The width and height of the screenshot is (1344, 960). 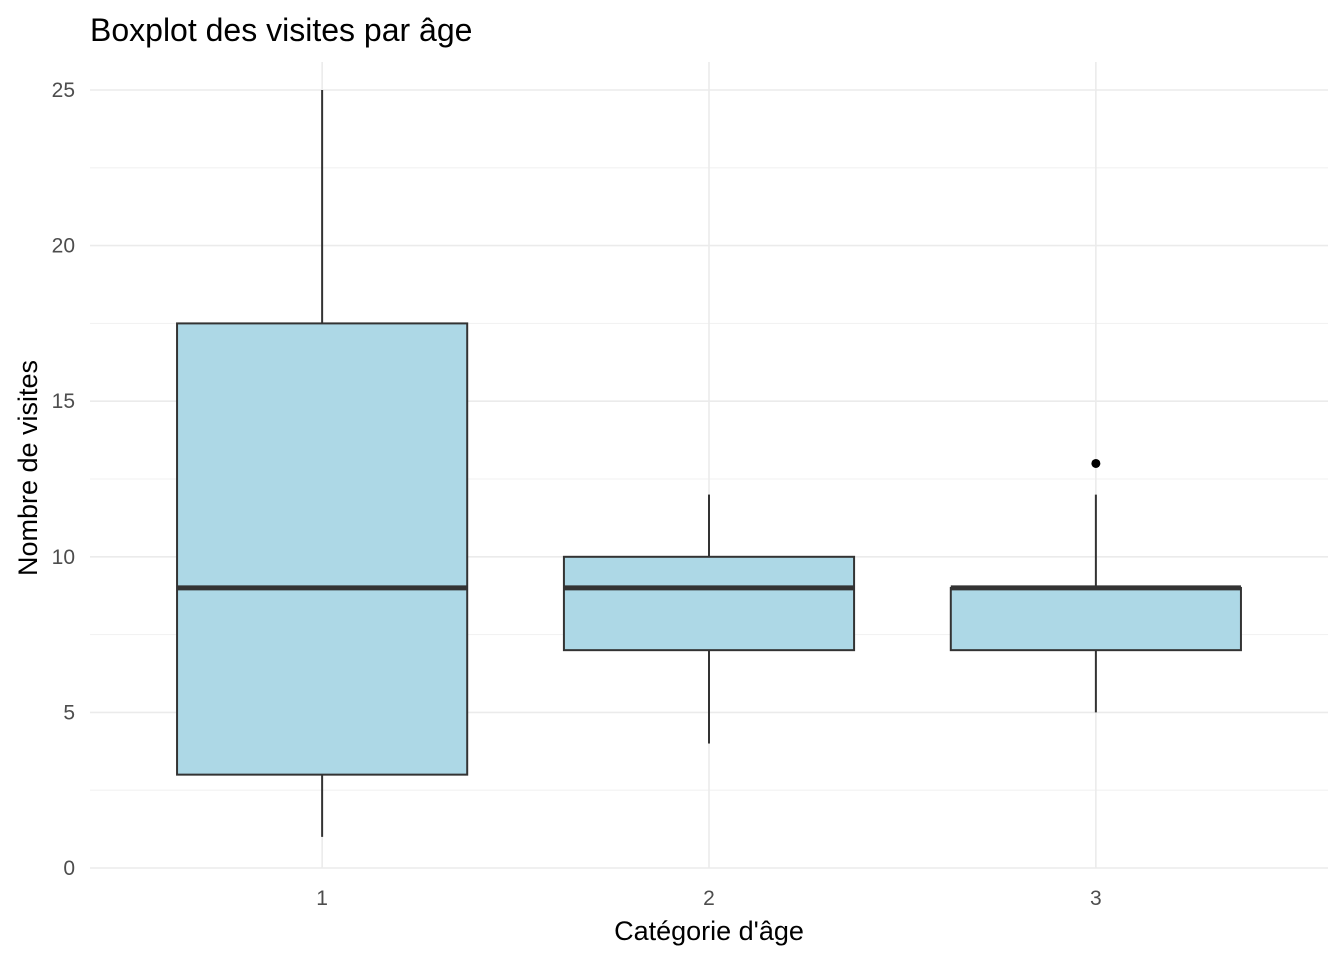 What do you see at coordinates (1096, 898) in the screenshot?
I see `x-tick-label: 3` at bounding box center [1096, 898].